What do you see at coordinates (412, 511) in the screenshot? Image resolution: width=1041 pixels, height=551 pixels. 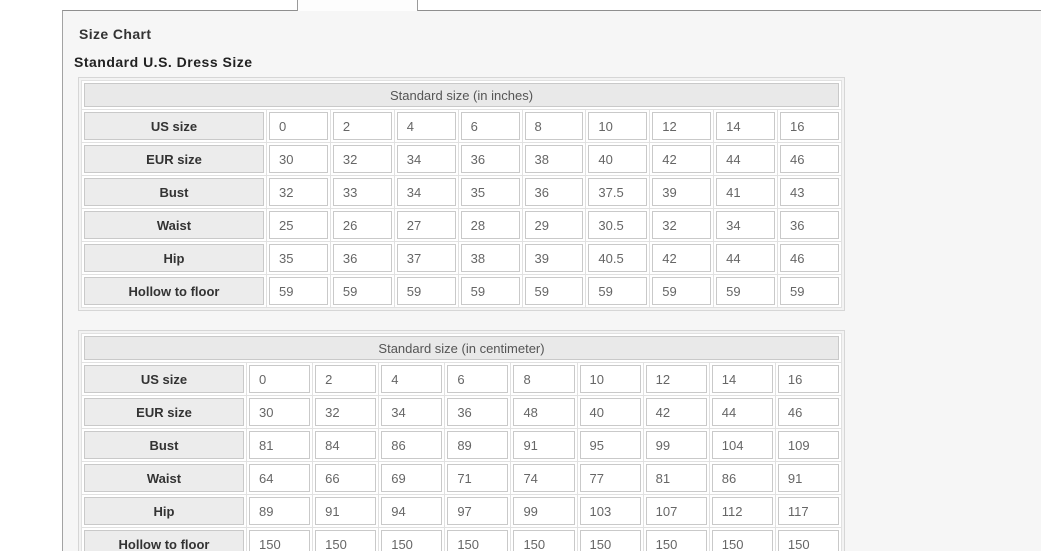 I see `size-value-cell: 94` at bounding box center [412, 511].